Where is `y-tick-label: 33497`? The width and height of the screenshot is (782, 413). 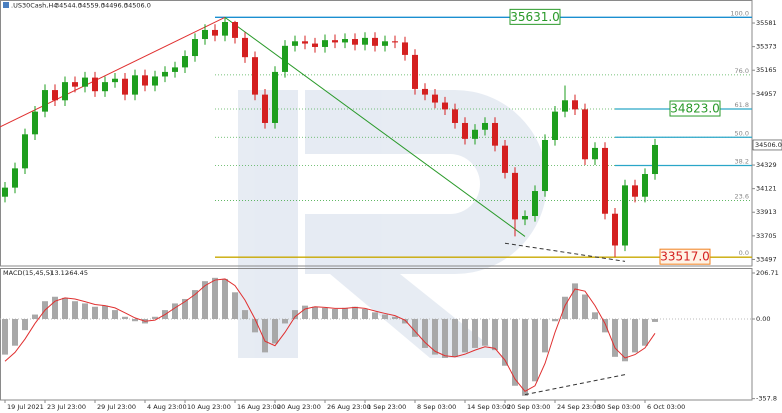
y-tick-label: 33497 is located at coordinates (766, 259).